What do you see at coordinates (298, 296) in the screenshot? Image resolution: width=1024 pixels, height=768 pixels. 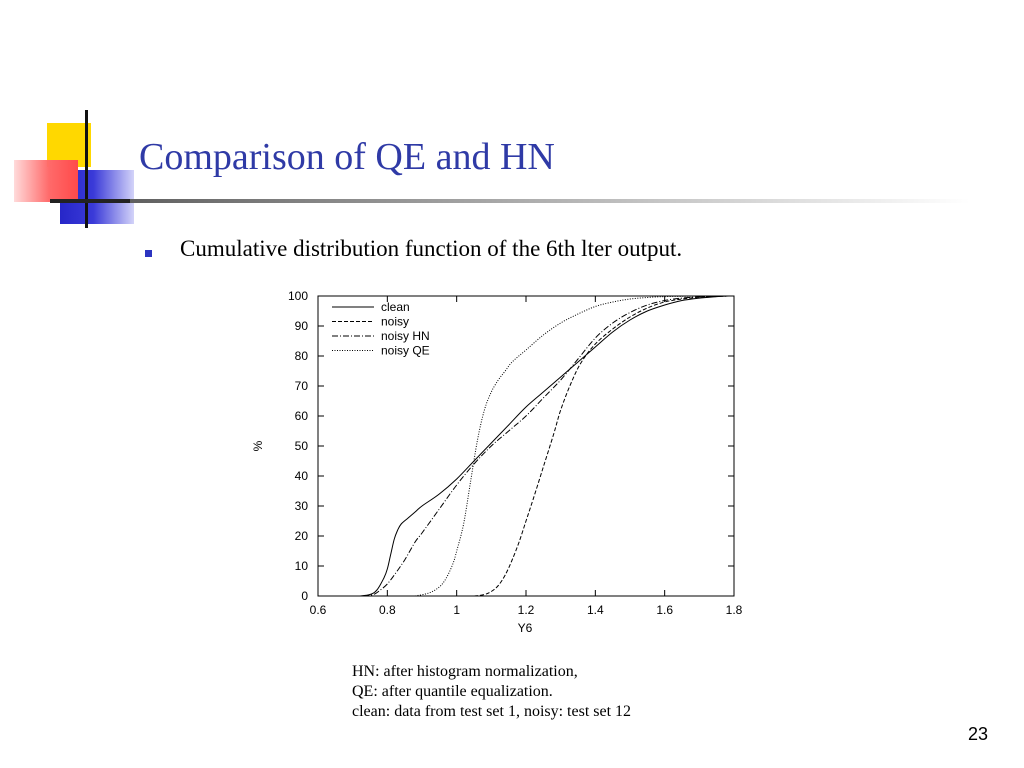 I see `y-tick-label: 100` at bounding box center [298, 296].